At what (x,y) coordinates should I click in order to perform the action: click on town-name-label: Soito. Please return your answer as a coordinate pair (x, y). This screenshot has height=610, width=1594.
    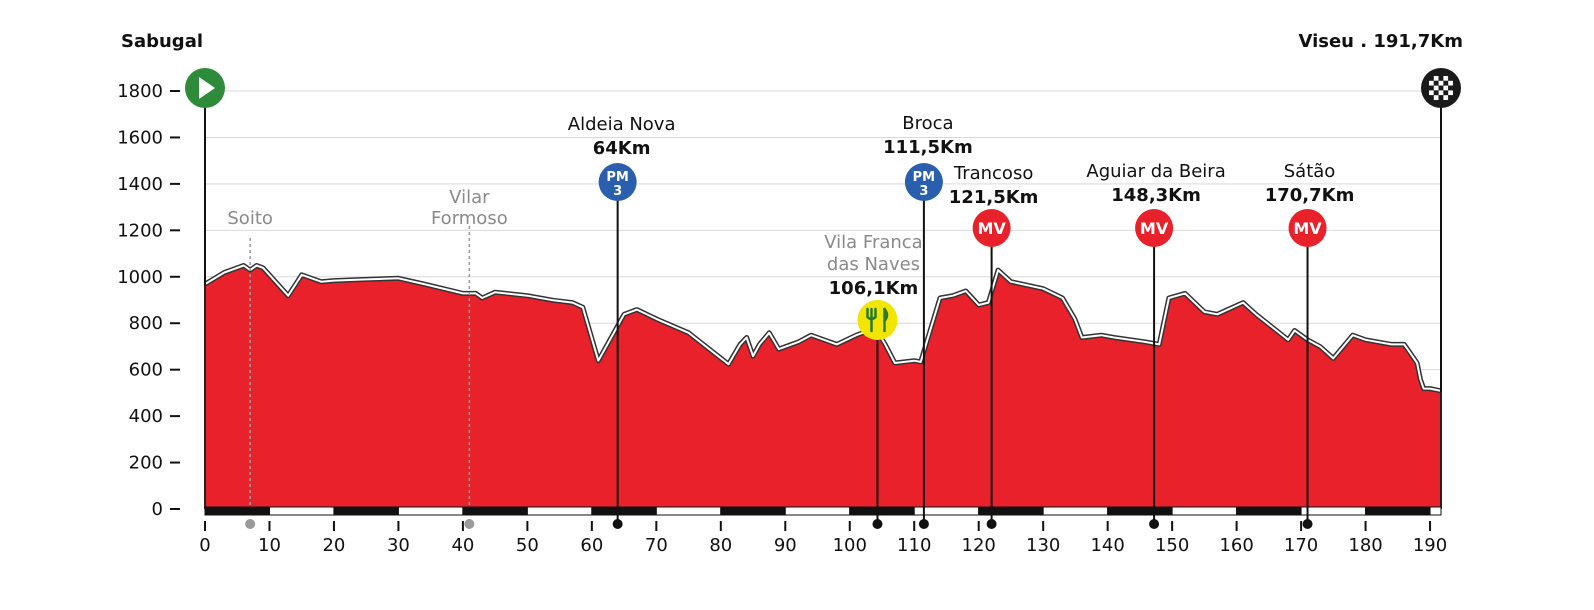
    Looking at the image, I should click on (250, 218).